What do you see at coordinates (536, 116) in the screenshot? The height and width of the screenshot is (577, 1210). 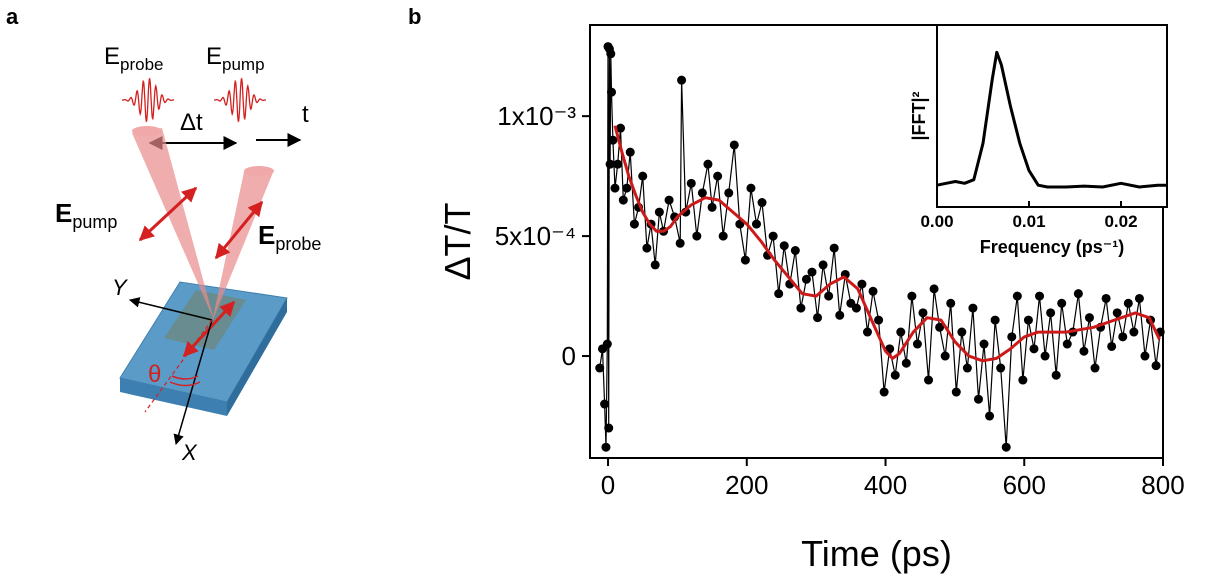 I see `y-tick-label: 1x10⁻³` at bounding box center [536, 116].